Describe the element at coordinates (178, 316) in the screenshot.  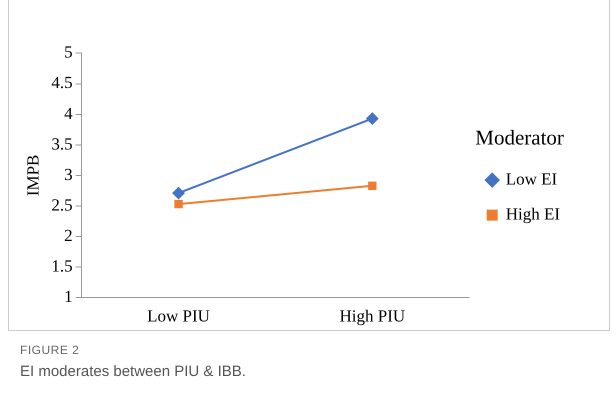
I see `x-tick-label: Low PIU` at that location.